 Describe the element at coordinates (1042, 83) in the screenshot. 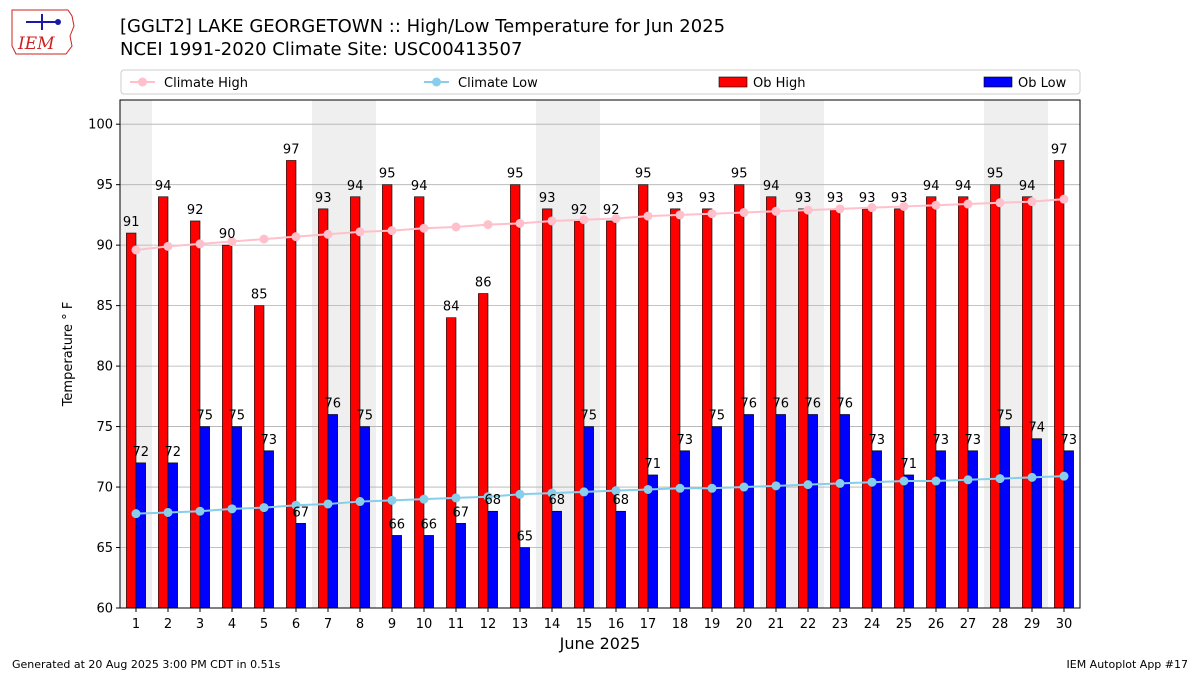

I see `legend-ob-low-label: Ob Low` at that location.